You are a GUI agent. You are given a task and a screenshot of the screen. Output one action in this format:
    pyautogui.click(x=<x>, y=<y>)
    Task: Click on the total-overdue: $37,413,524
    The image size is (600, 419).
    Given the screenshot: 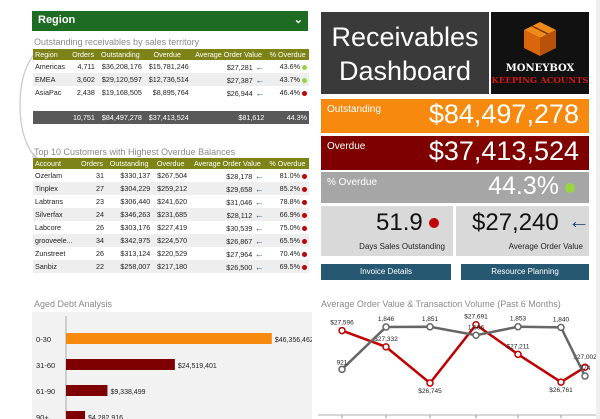 What is the action you would take?
    pyautogui.click(x=167, y=117)
    